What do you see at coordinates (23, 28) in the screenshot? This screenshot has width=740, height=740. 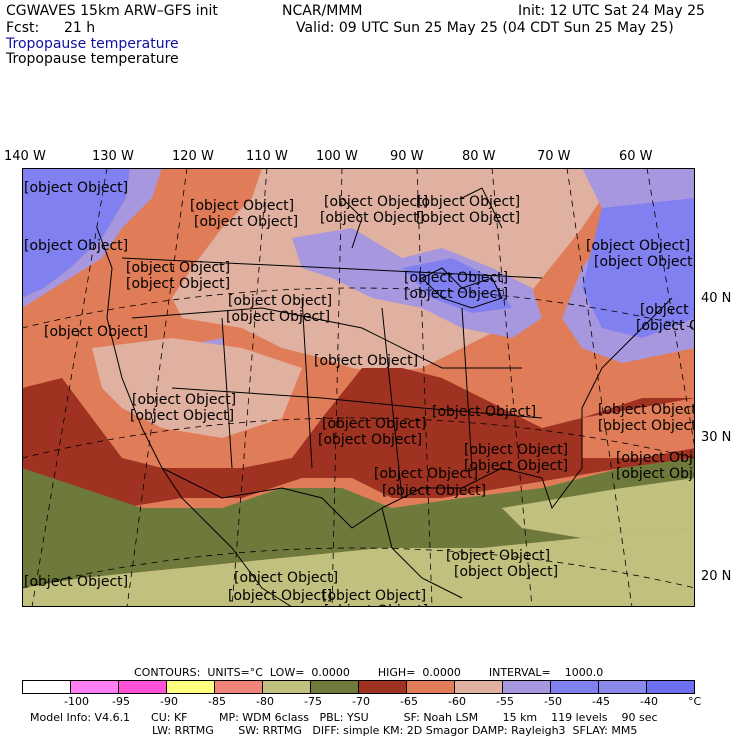 I see `forecast-label: Fcst:` at bounding box center [23, 28].